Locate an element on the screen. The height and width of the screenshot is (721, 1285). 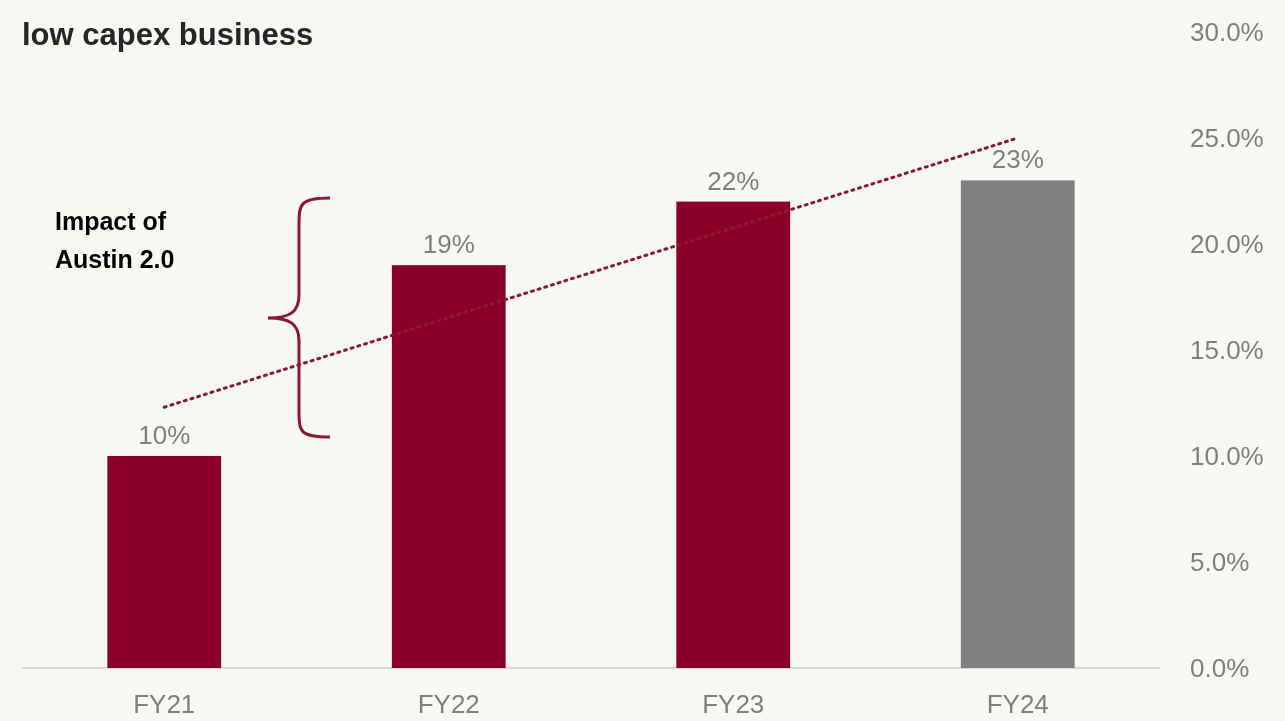
y-tick-label: 30.0% is located at coordinates (1227, 32).